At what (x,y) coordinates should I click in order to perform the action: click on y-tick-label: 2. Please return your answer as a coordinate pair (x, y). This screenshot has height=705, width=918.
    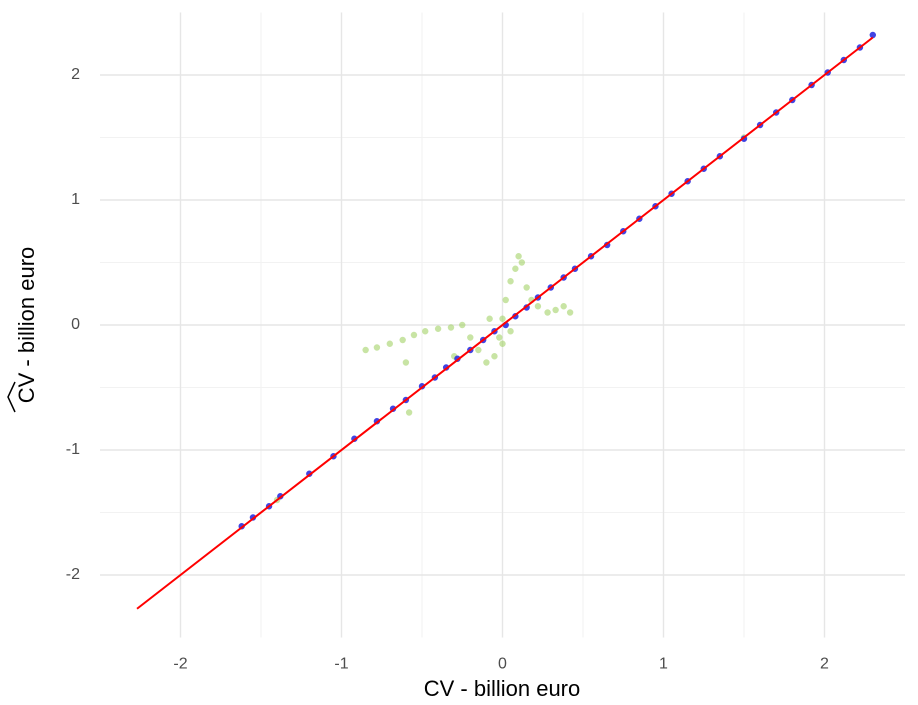
    Looking at the image, I should click on (75, 74).